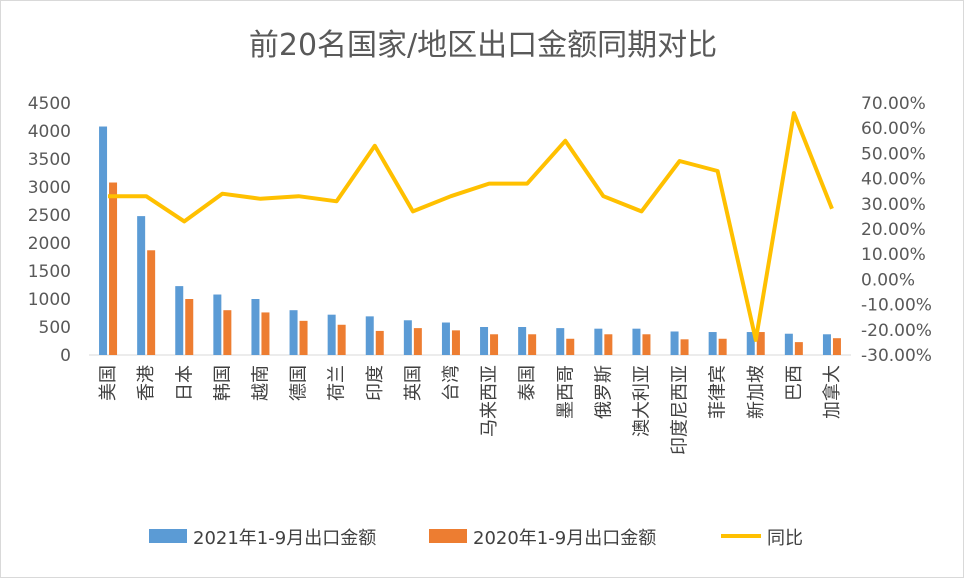 The image size is (964, 579). Describe the element at coordinates (641, 401) in the screenshot. I see `category-label: 澳大利亚` at that location.